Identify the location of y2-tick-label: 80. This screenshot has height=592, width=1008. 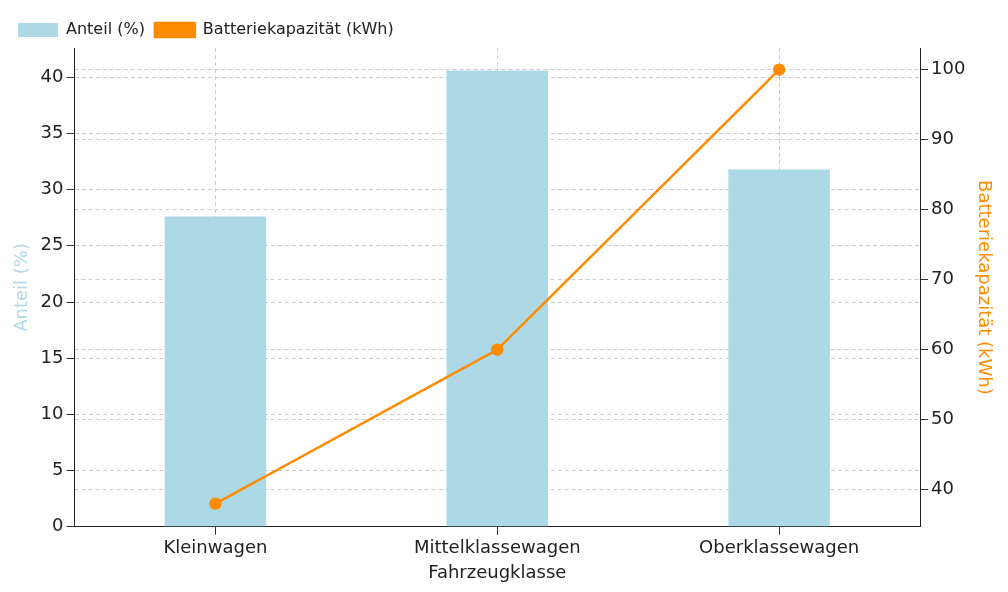
(942, 208).